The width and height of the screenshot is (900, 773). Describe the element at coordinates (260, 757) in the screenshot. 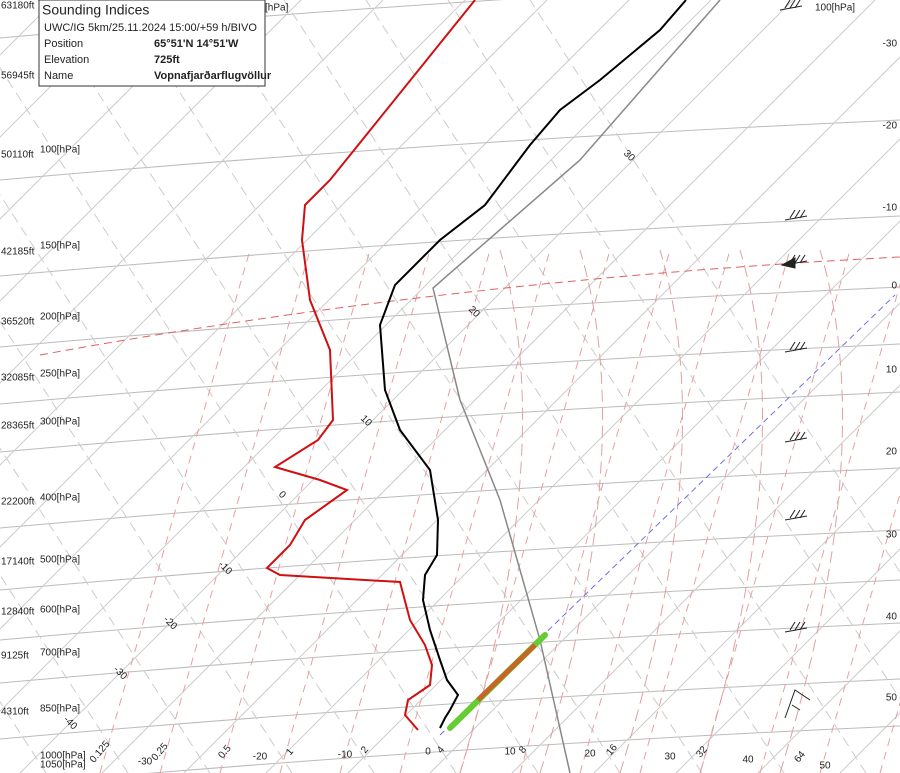

I see `bottom-label: -20` at that location.